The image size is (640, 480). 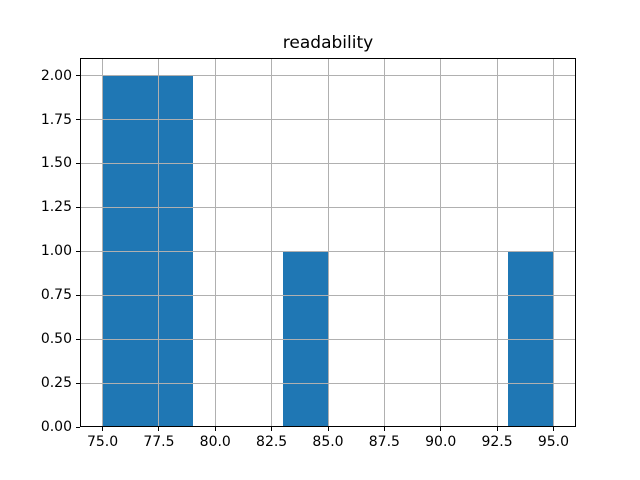 What do you see at coordinates (56, 119) in the screenshot?
I see `y-tick-label: 1.75` at bounding box center [56, 119].